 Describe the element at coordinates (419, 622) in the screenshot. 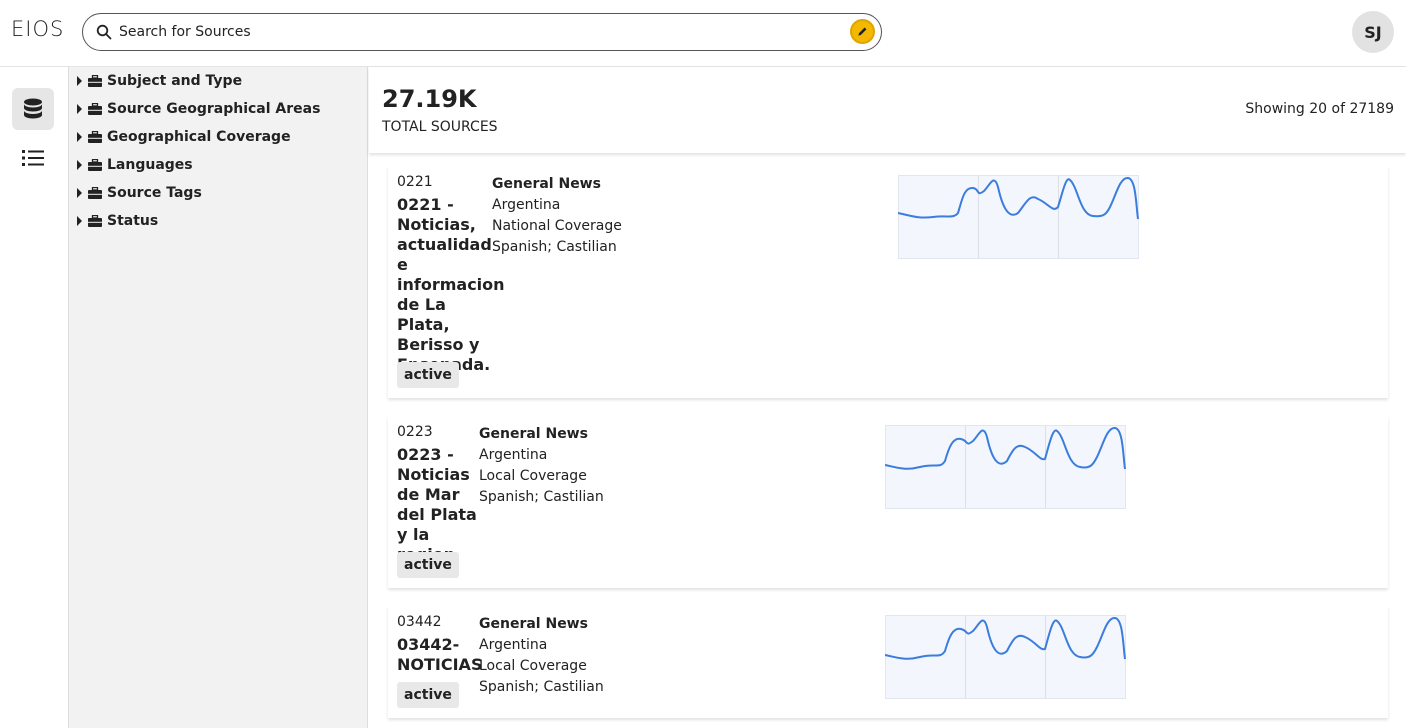

I see `source-id: 03442` at that location.